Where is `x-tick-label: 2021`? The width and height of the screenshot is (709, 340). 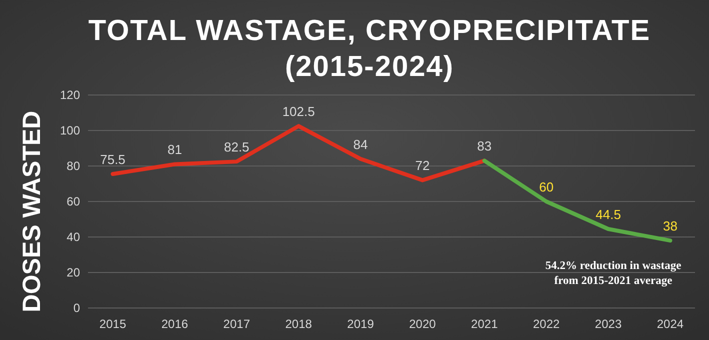 x-tick-label: 2021 is located at coordinates (484, 324).